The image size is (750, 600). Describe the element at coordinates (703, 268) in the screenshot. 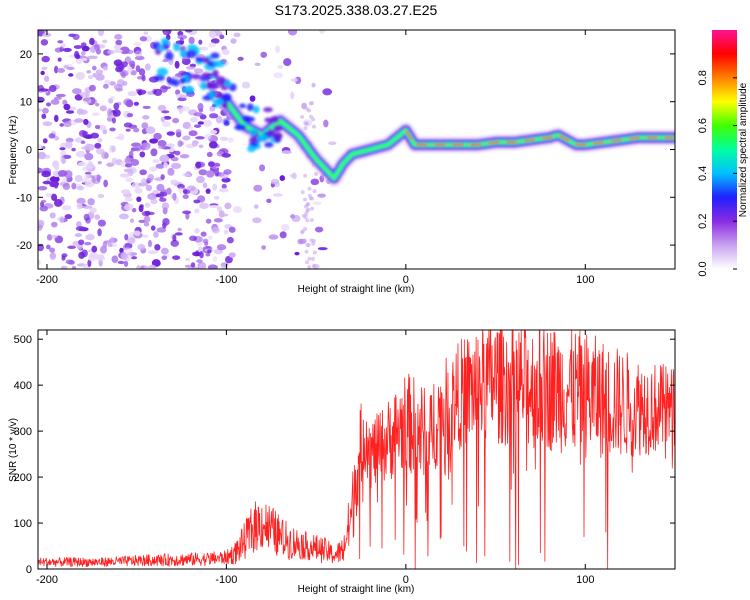

I see `colorbar-tick-label: 0.0` at that location.